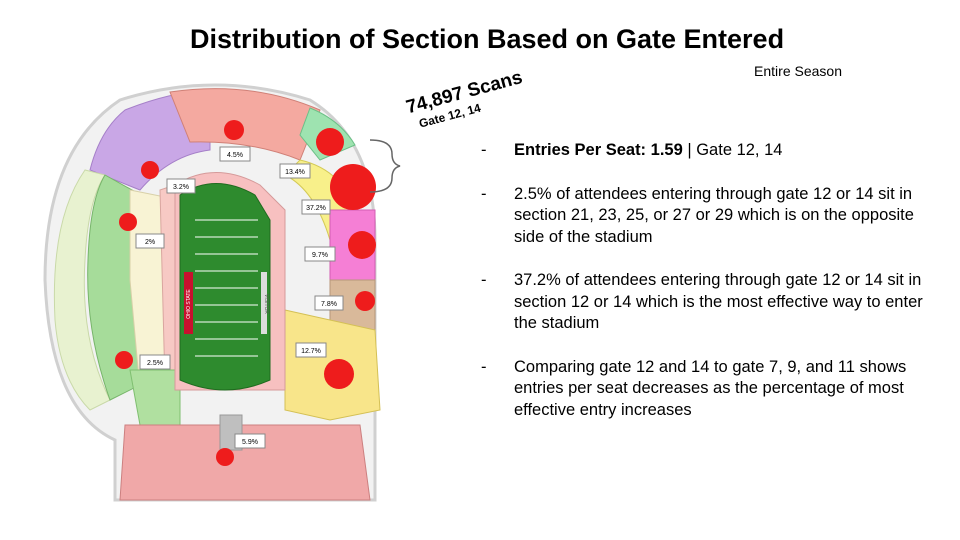 The width and height of the screenshot is (960, 540). I want to click on marker-left, so click(128, 222).